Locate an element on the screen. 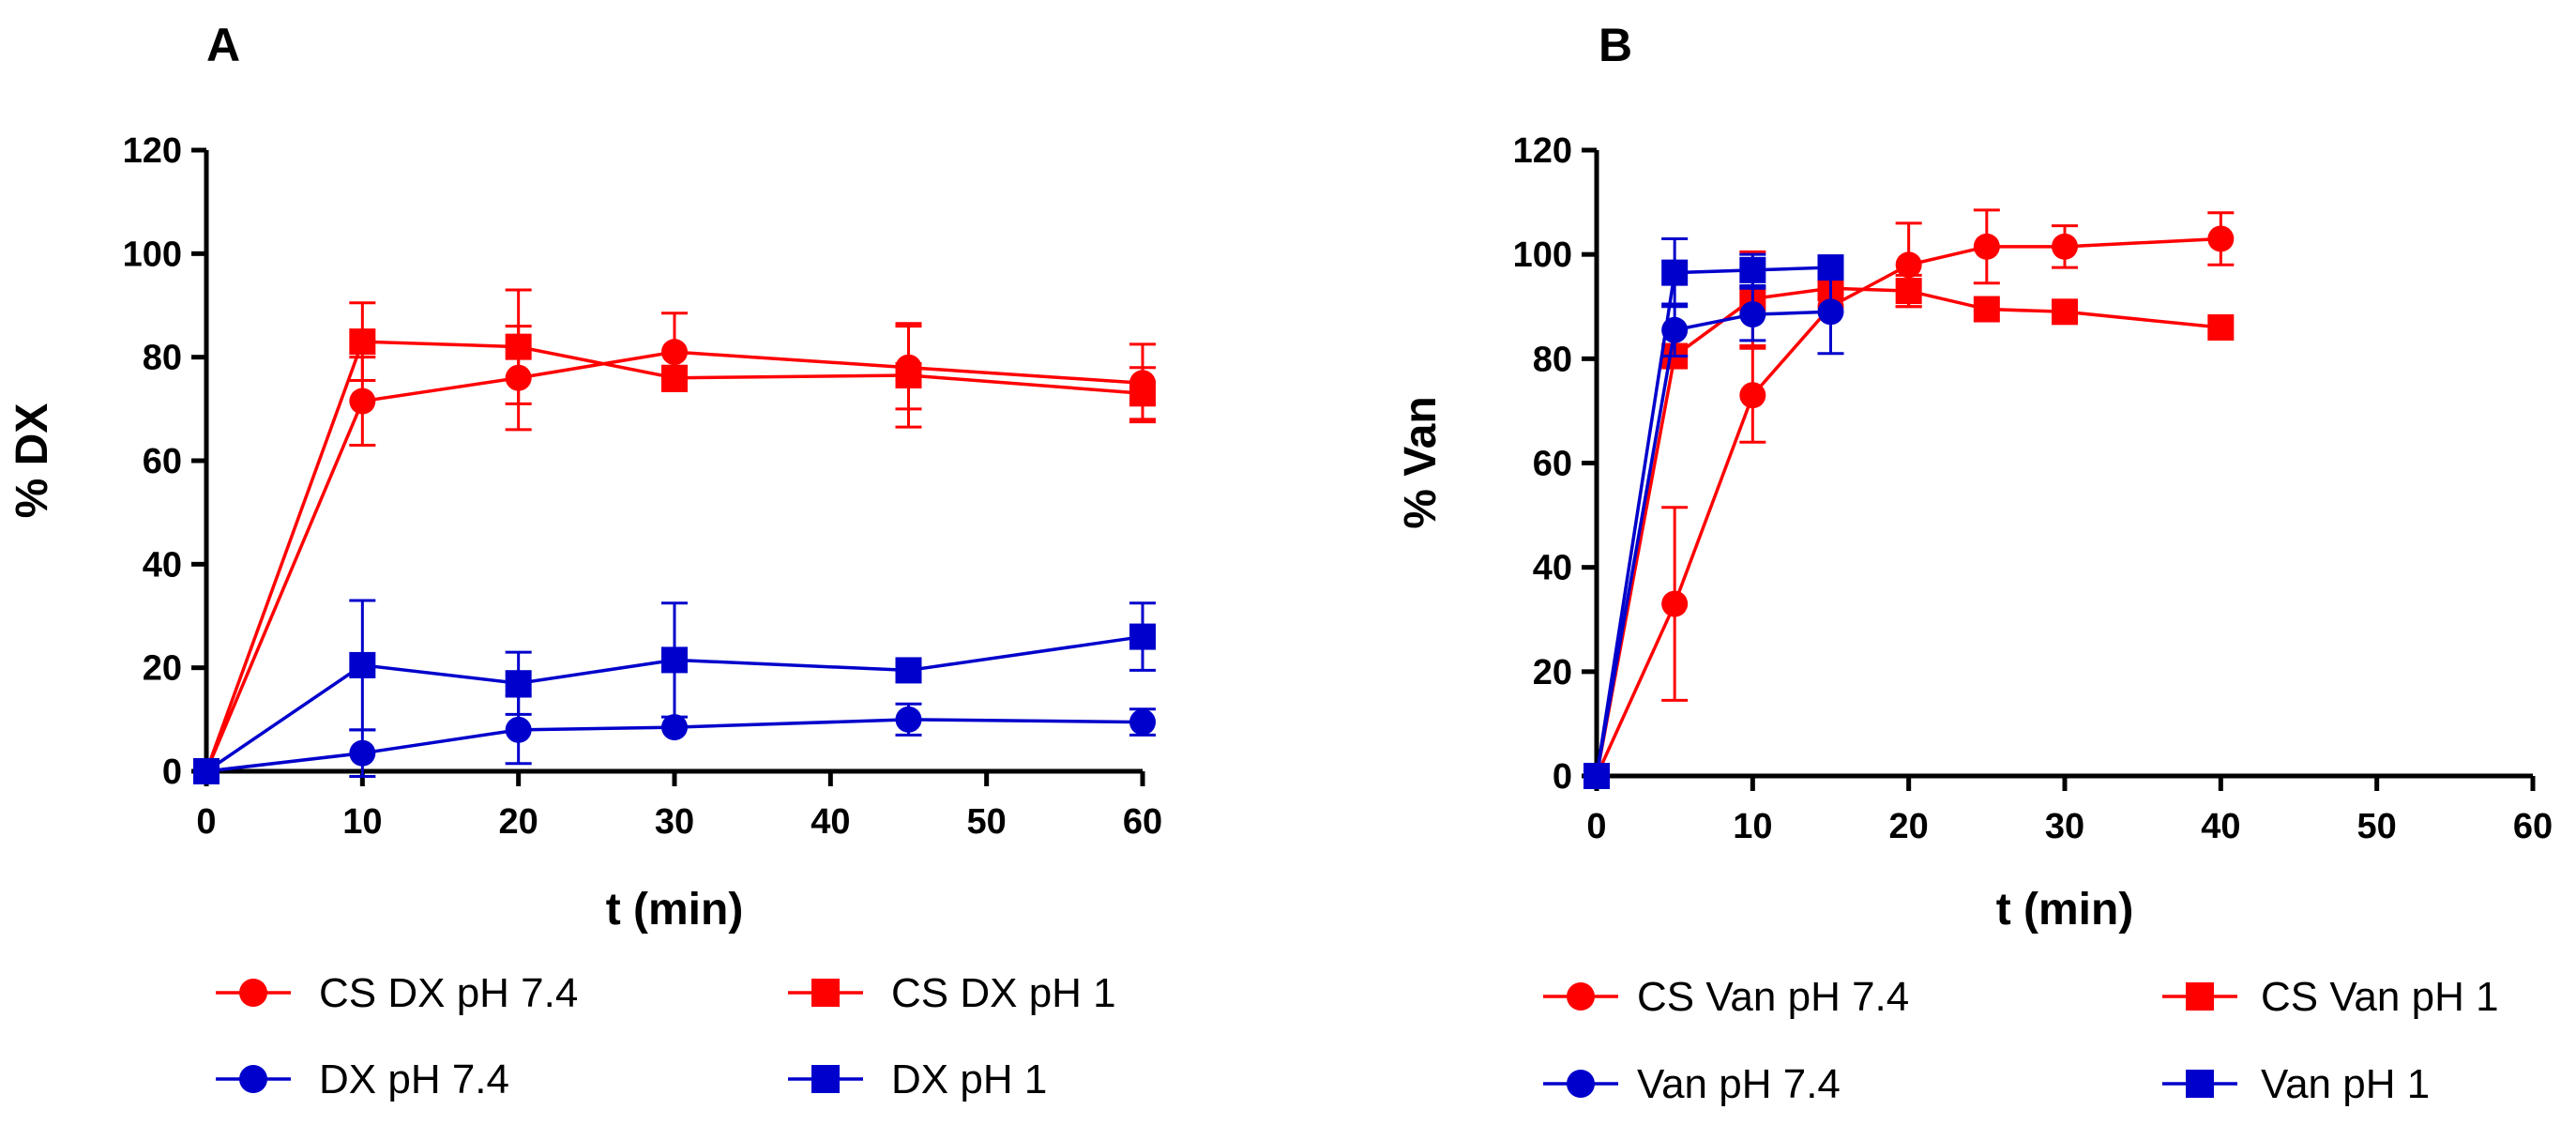  legend-entry: Van pH 1 is located at coordinates (2296, 1084).